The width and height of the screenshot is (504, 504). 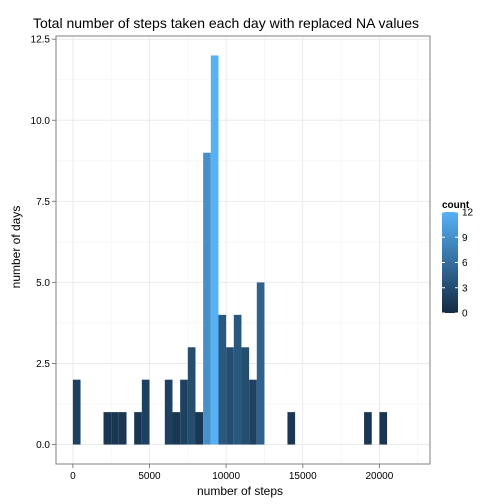 What do you see at coordinates (43, 202) in the screenshot?
I see `y-tick-label: 7.5` at bounding box center [43, 202].